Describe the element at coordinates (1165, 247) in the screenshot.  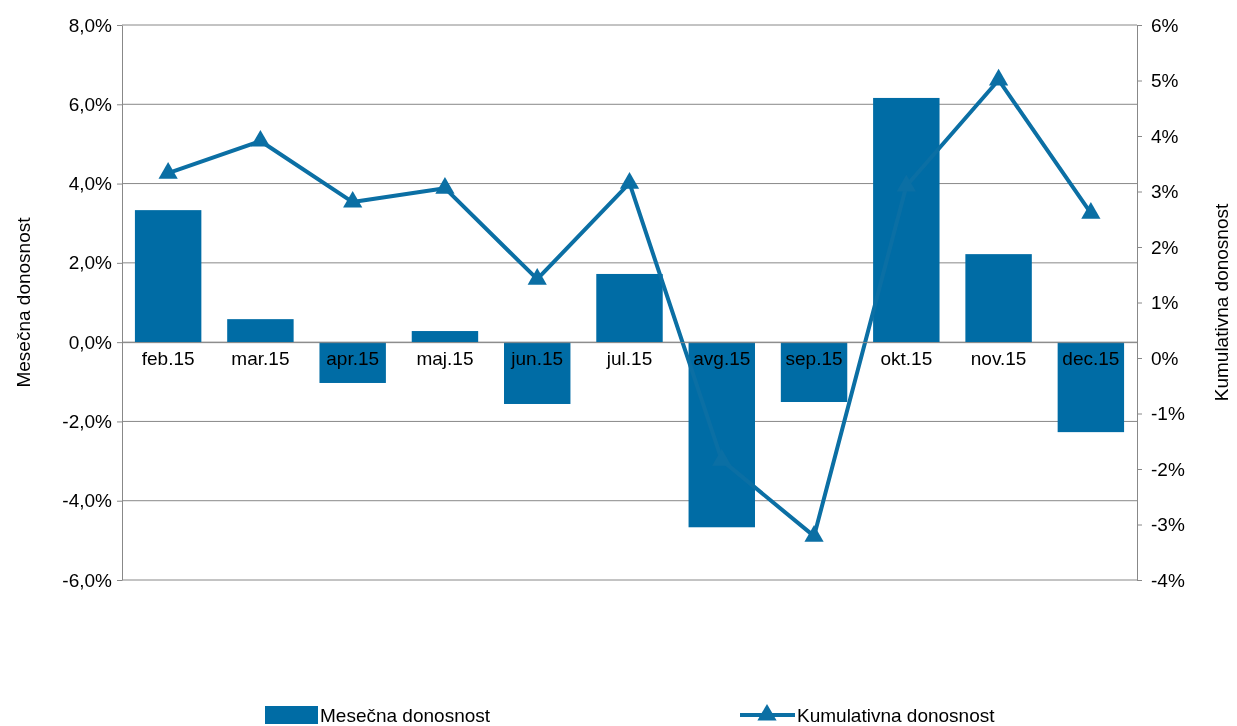
I see `y2-tick-label: 2%` at that location.